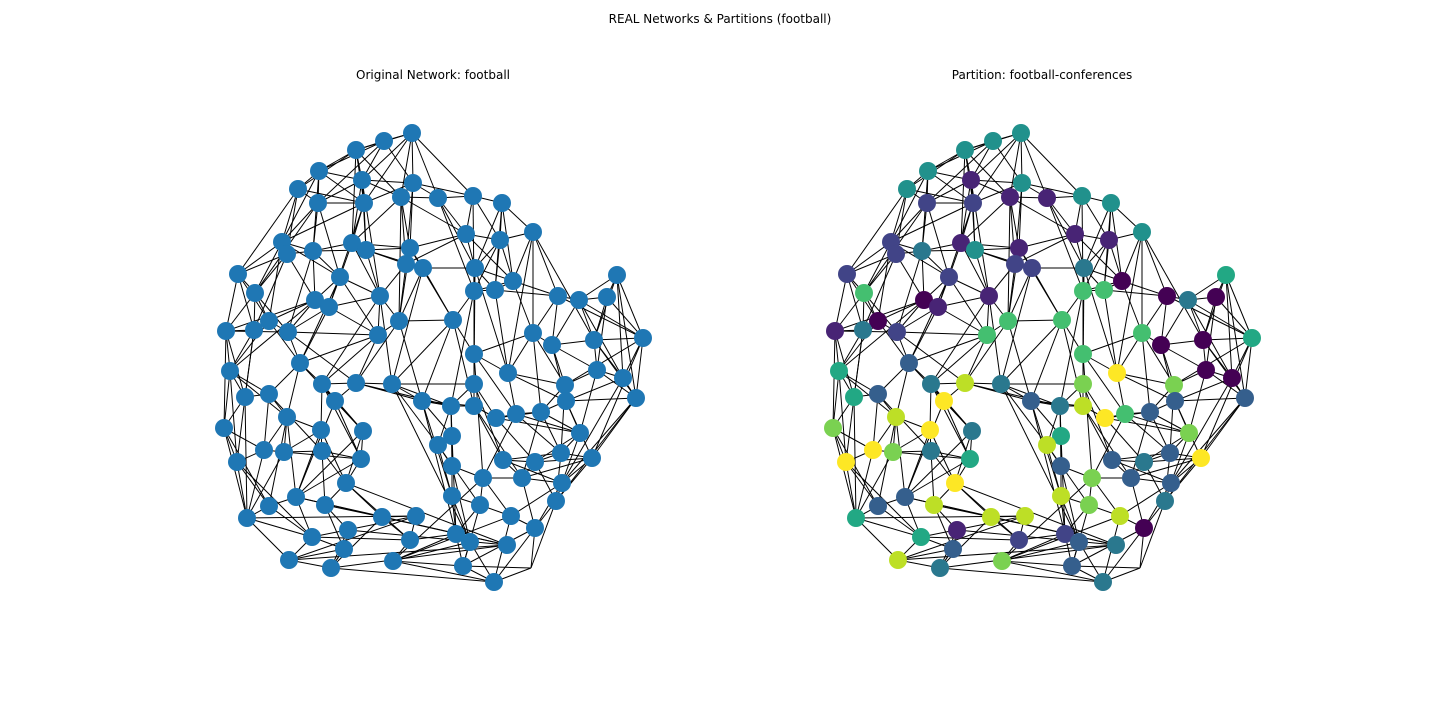 The image size is (1440, 720). Describe the element at coordinates (1042, 75) in the screenshot. I see `right-panel-title: Partition: football-conferences` at that location.